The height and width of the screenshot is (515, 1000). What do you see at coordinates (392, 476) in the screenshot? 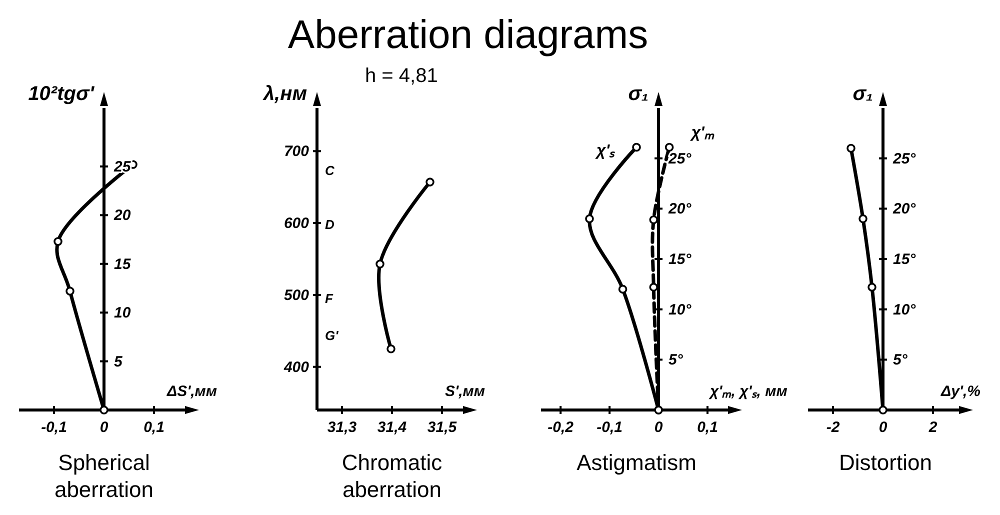
I see `text: Chromatic aberration` at bounding box center [392, 476].